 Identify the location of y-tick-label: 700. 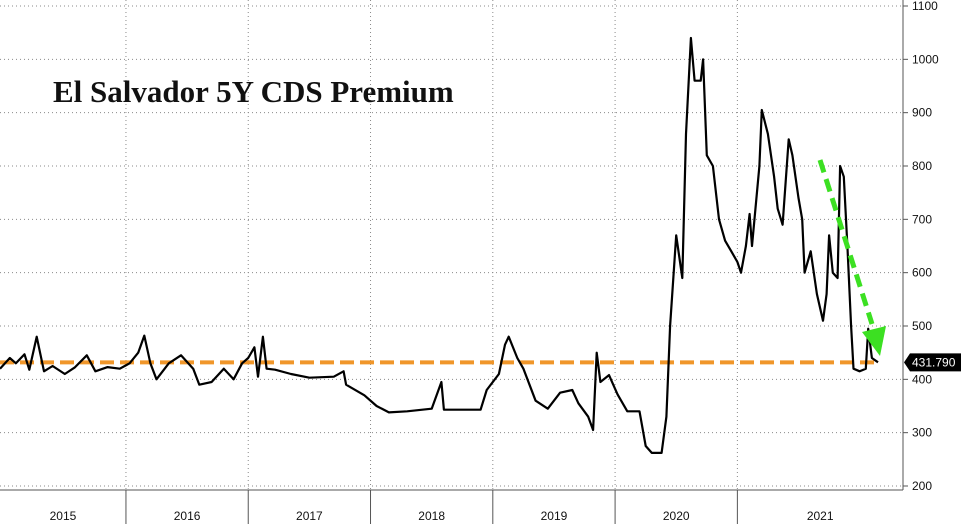
(922, 219).